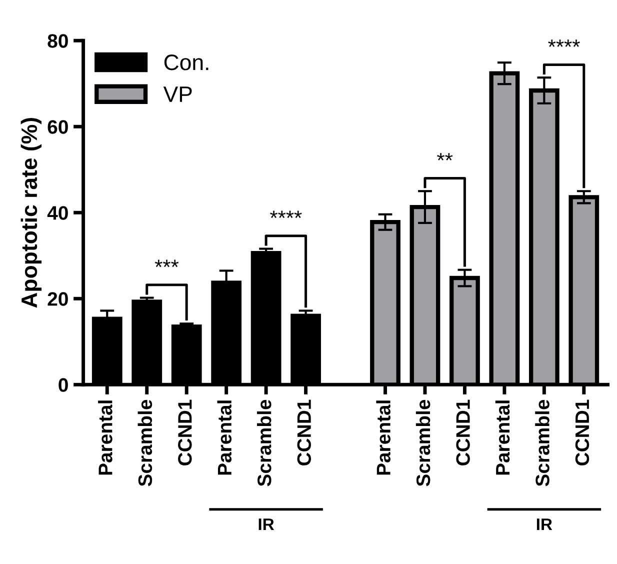 The image size is (617, 564). I want to click on y-tick-label: 60, so click(58, 127).